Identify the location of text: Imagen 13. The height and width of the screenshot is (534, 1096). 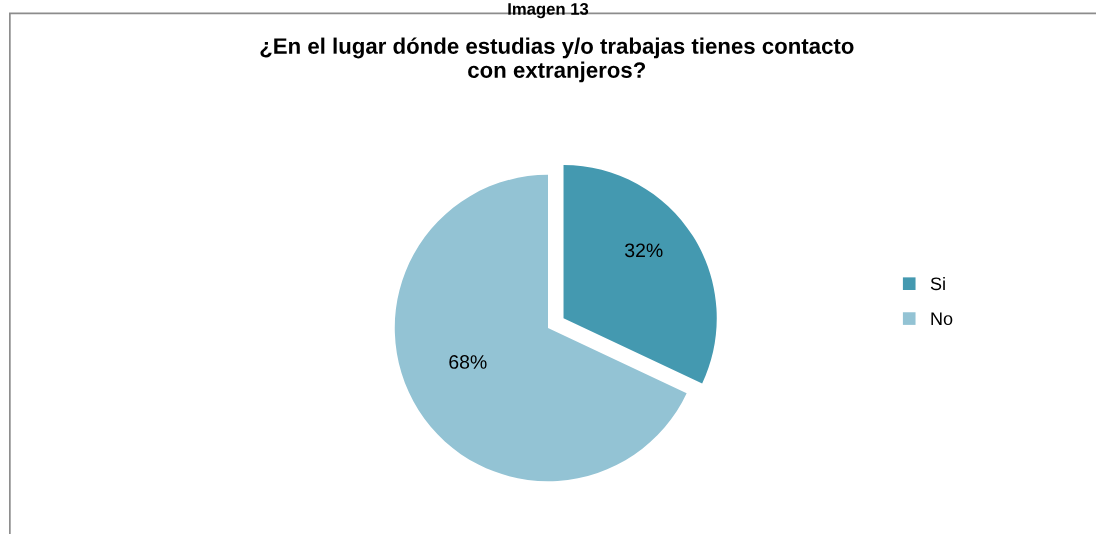
(548, 11).